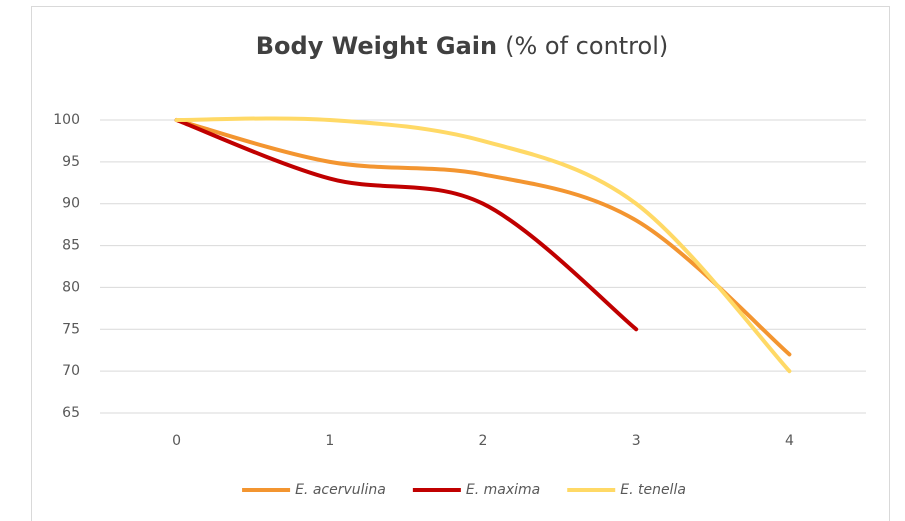 This screenshot has height=521, width=905. What do you see at coordinates (483, 441) in the screenshot?
I see `x-tick-label: 2` at bounding box center [483, 441].